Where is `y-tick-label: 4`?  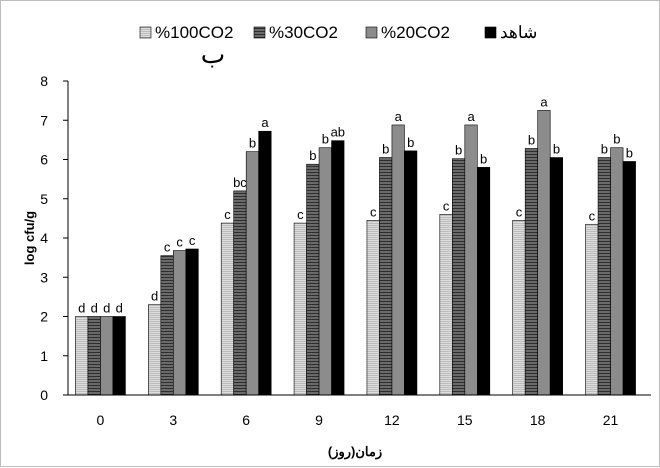 y-tick-label: 4 is located at coordinates (44, 238).